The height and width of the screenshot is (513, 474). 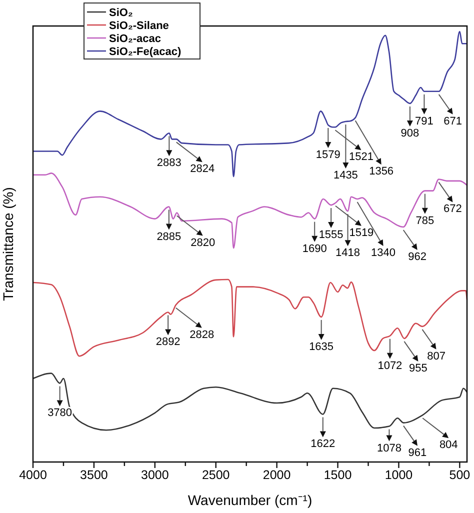 What do you see at coordinates (203, 242) in the screenshot?
I see `annotation: 2820` at bounding box center [203, 242].